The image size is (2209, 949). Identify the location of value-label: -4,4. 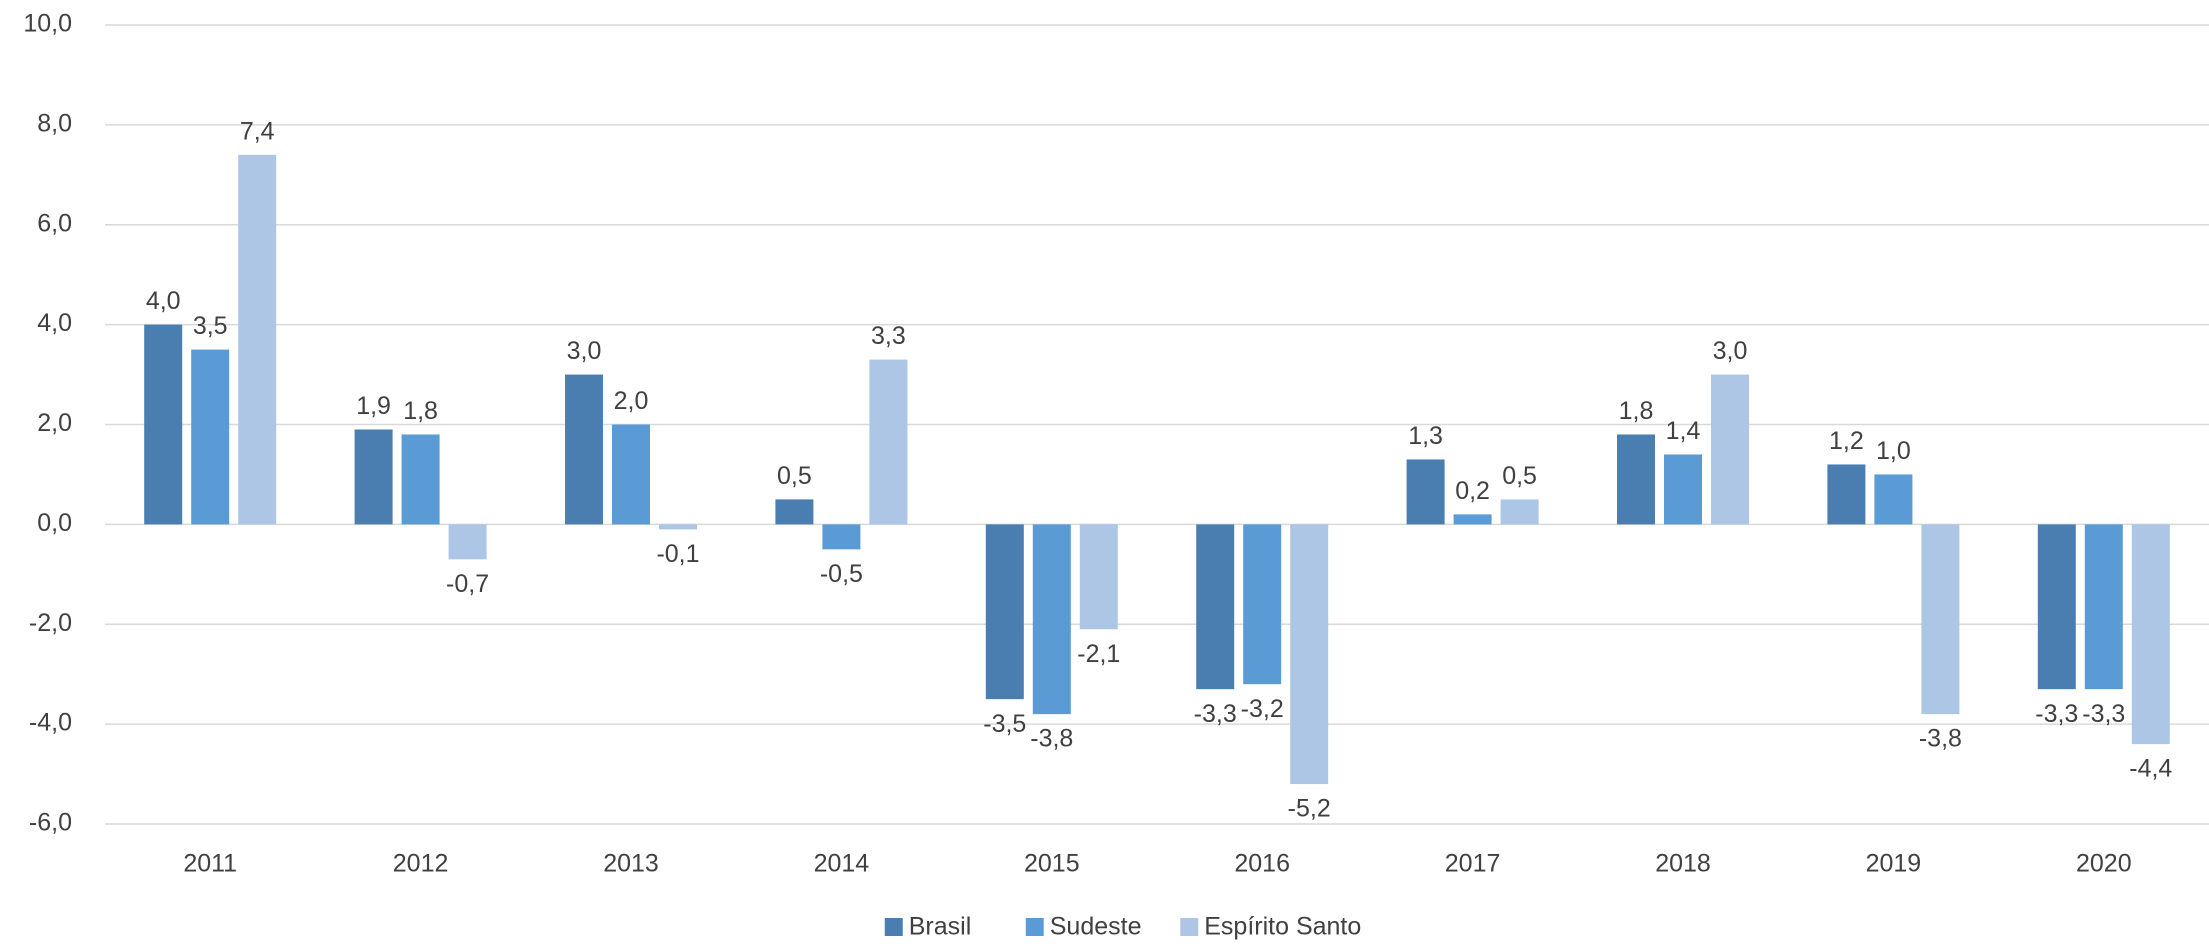
(2150, 769).